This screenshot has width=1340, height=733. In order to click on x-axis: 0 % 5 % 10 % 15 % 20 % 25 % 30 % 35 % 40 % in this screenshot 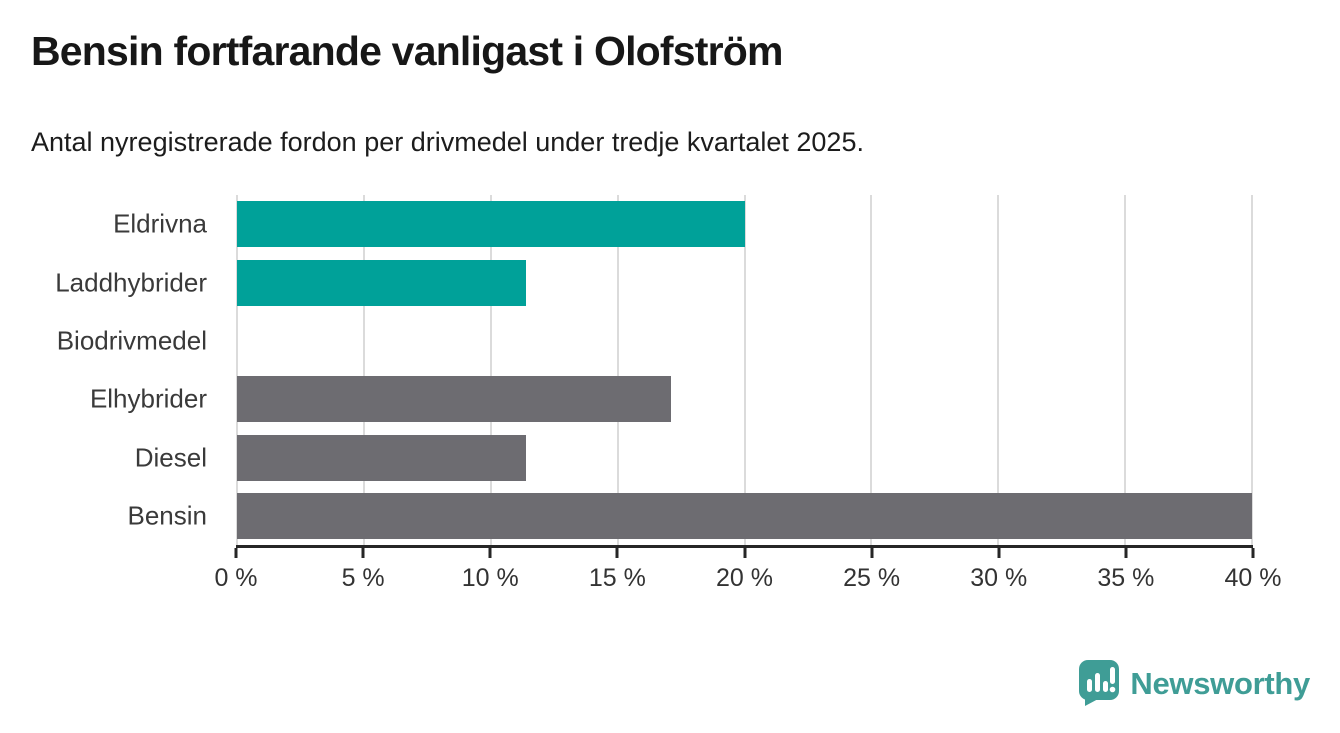, I will do `click(747, 574)`.